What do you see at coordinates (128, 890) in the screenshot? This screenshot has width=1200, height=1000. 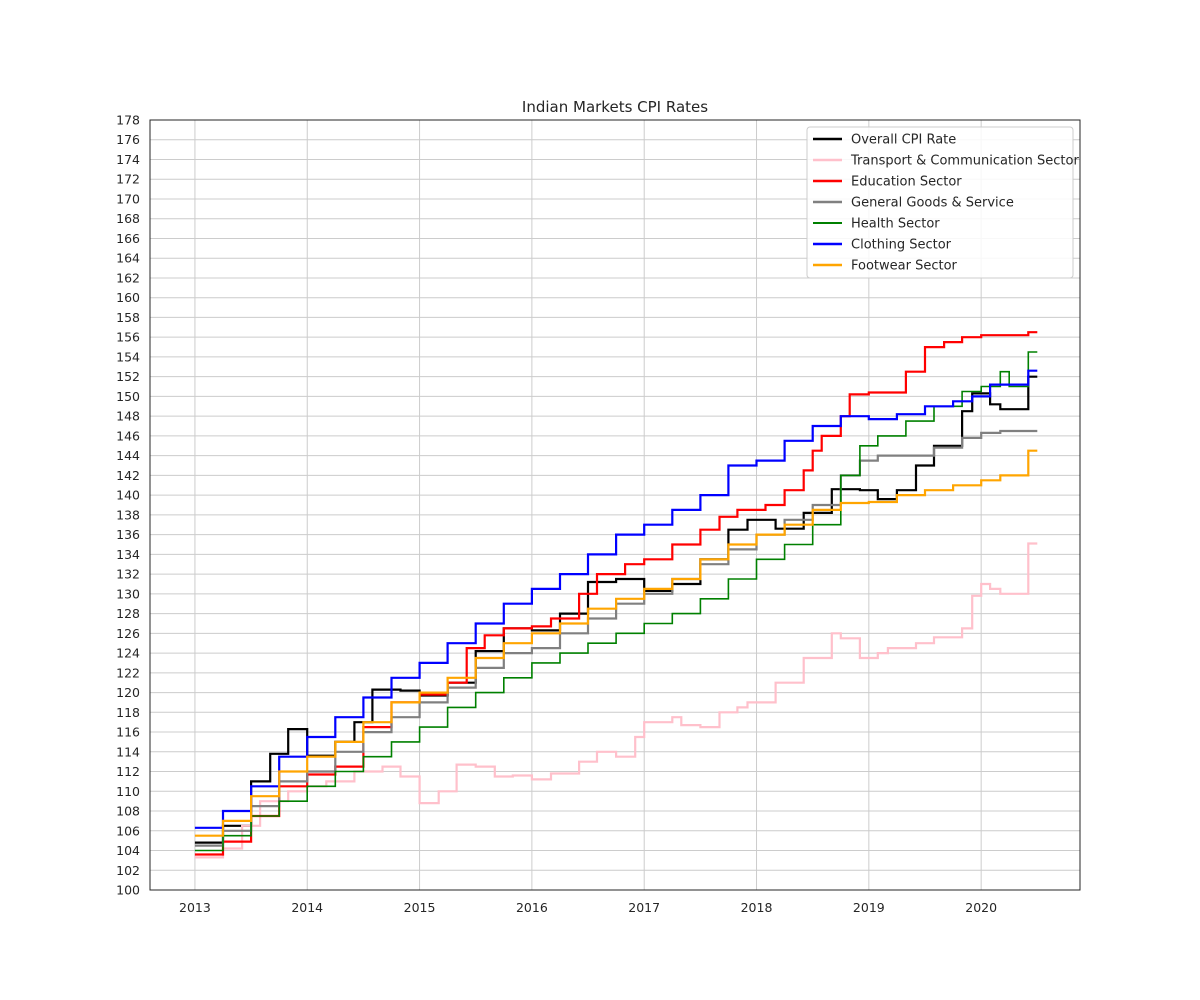 I see `y-tick-label: 100` at bounding box center [128, 890].